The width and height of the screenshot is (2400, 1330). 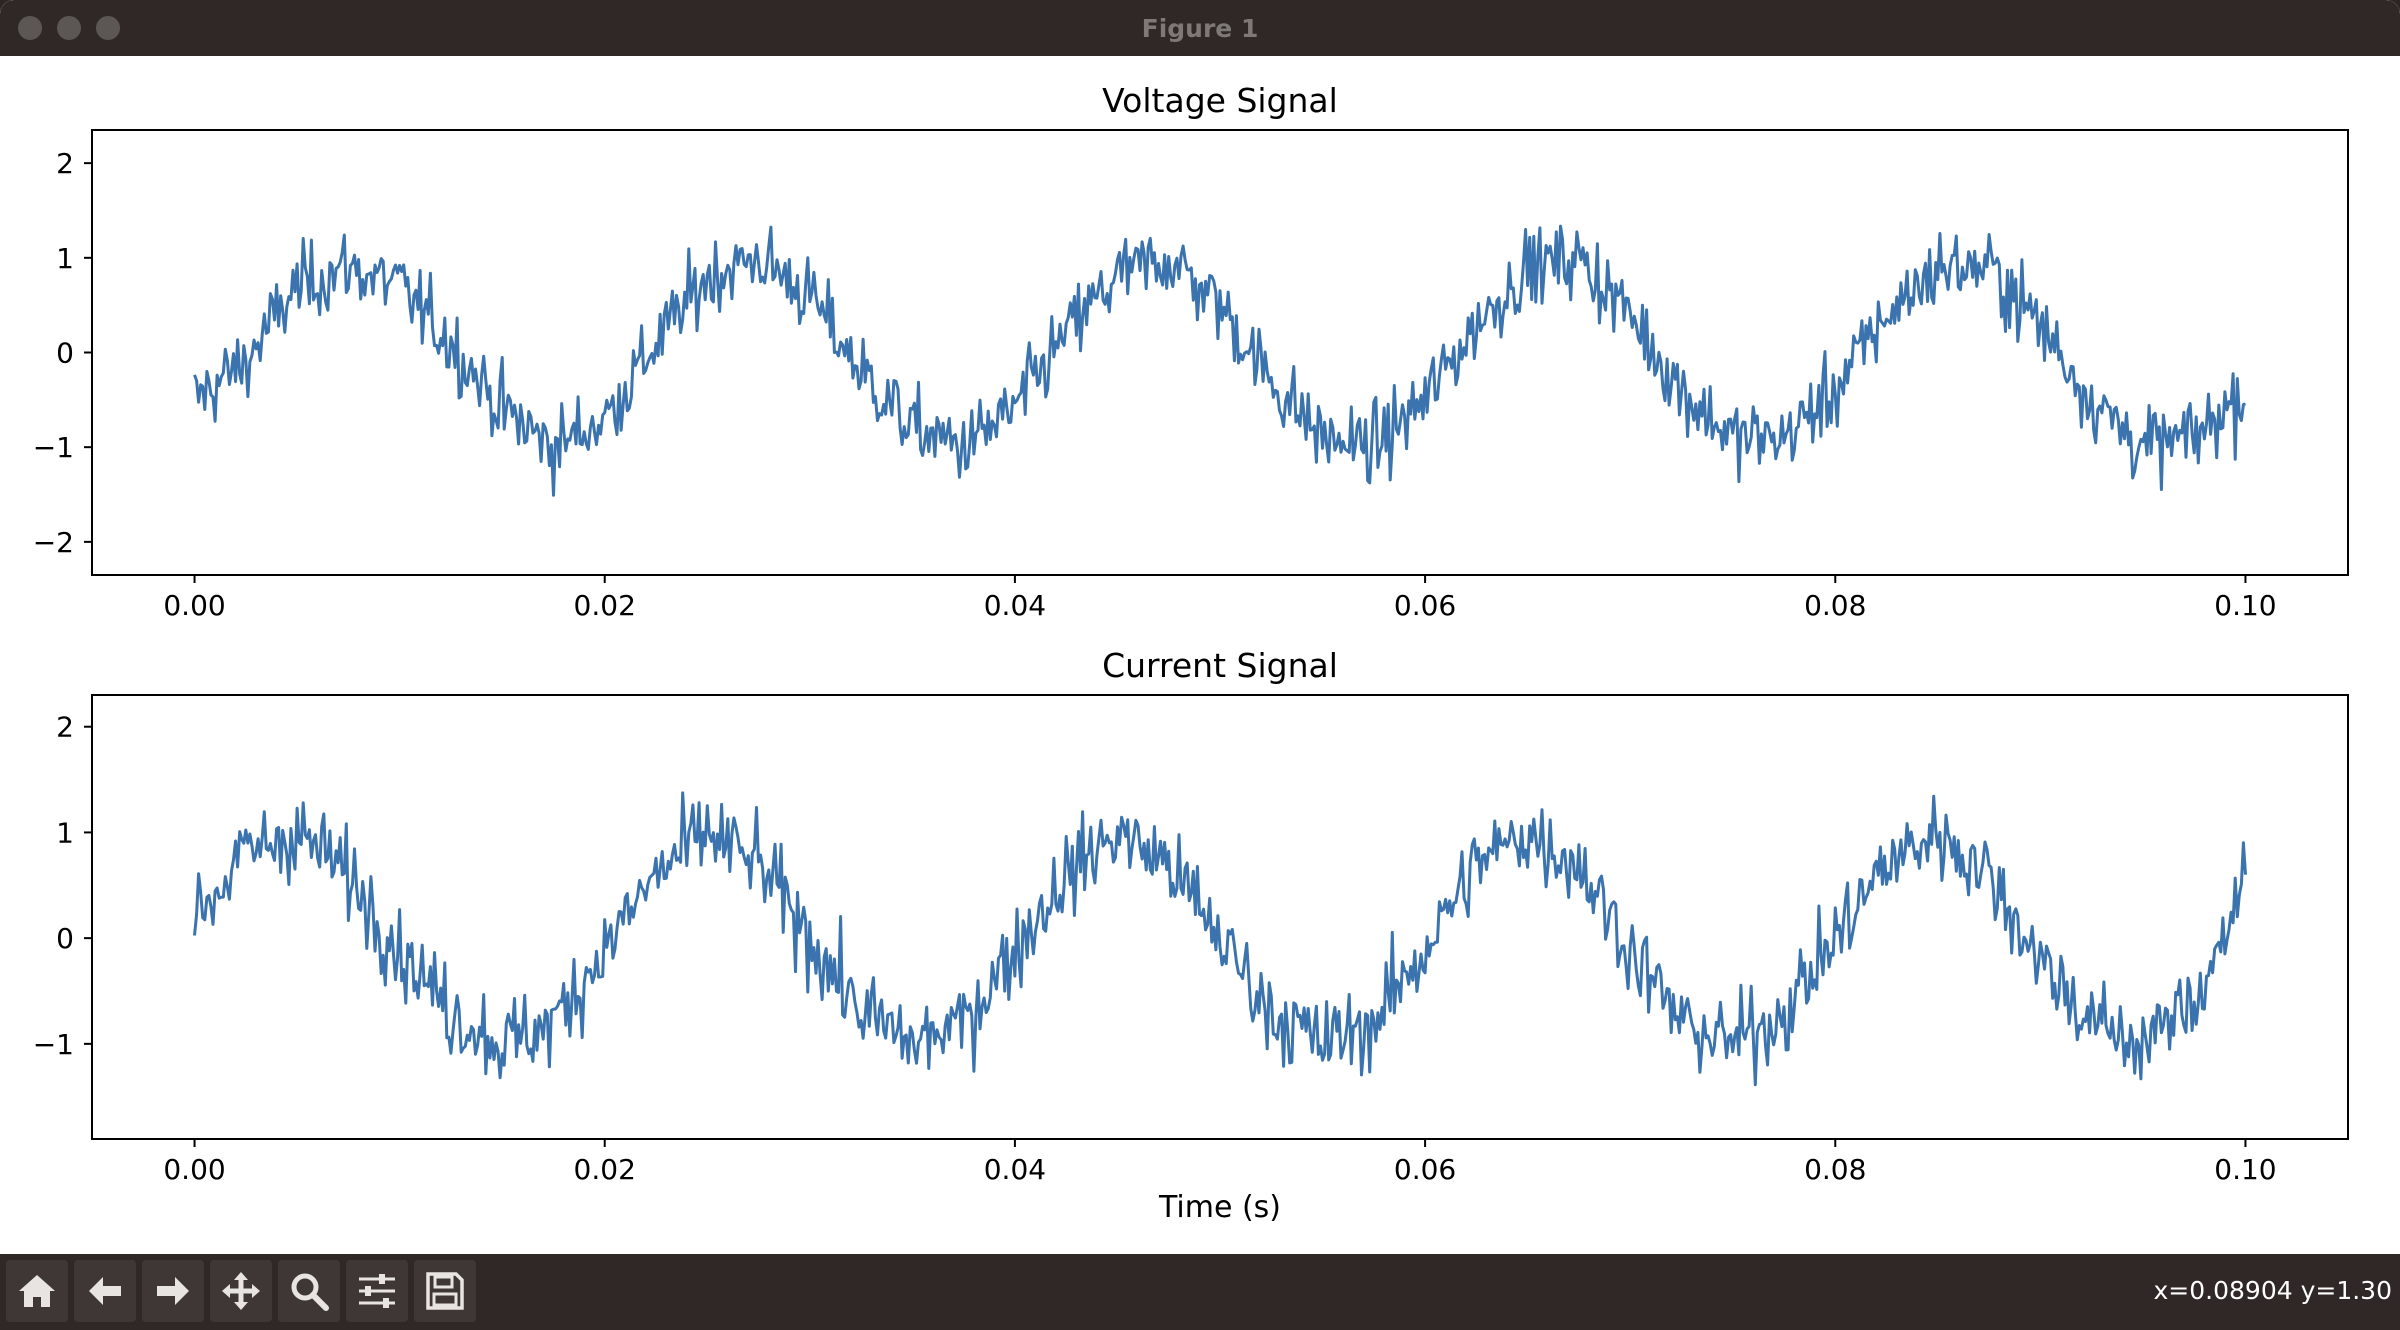 I want to click on pan-button, so click(x=241, y=1291).